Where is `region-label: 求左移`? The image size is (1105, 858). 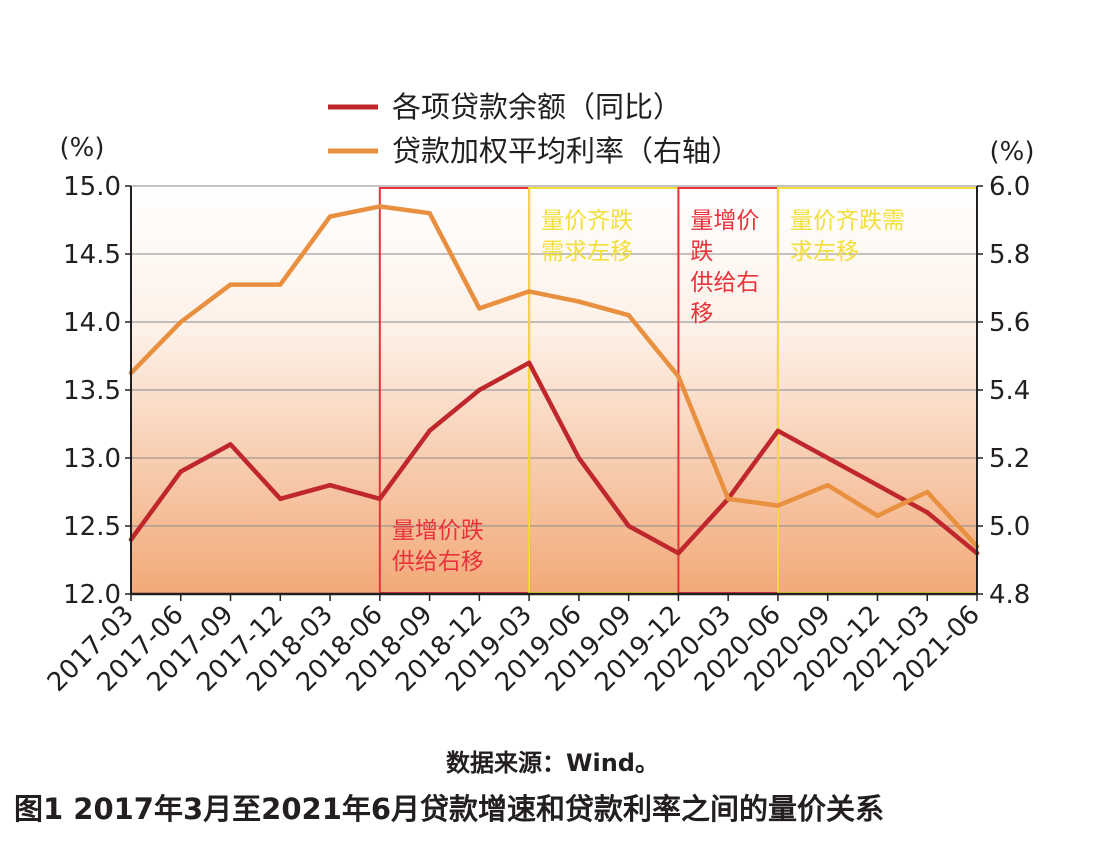 region-label: 求左移 is located at coordinates (824, 252).